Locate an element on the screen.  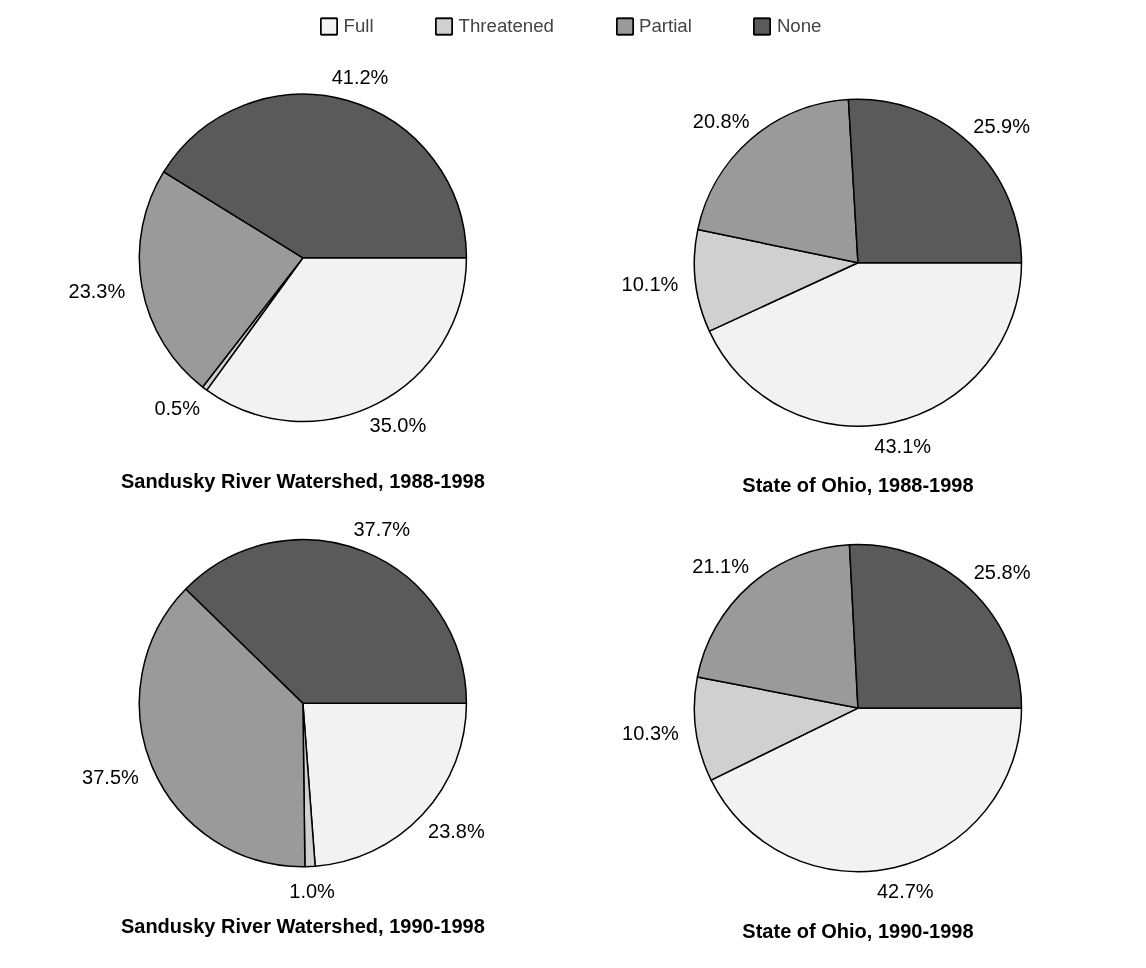
data-label: 41.2% is located at coordinates (360, 77).